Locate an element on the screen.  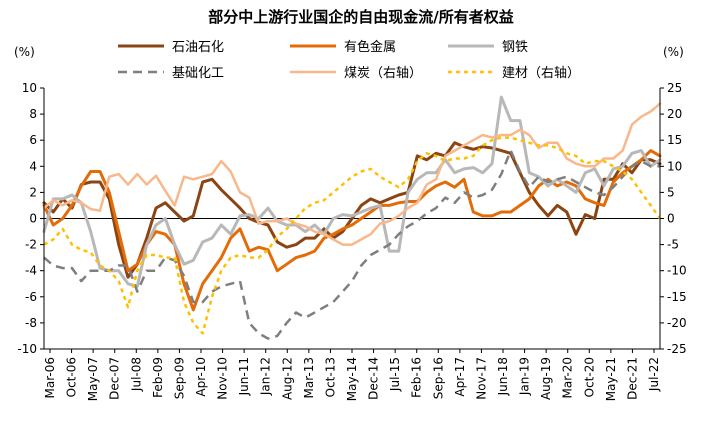
x-tick-label: Feb-16 is located at coordinates (417, 377).